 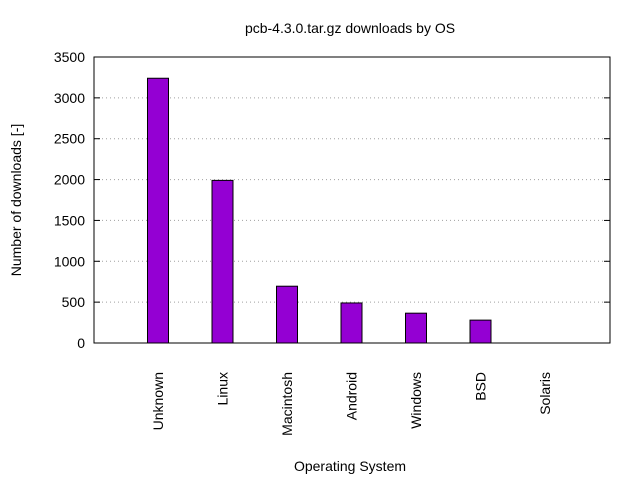 What do you see at coordinates (352, 396) in the screenshot?
I see `x-tick-label: Android` at bounding box center [352, 396].